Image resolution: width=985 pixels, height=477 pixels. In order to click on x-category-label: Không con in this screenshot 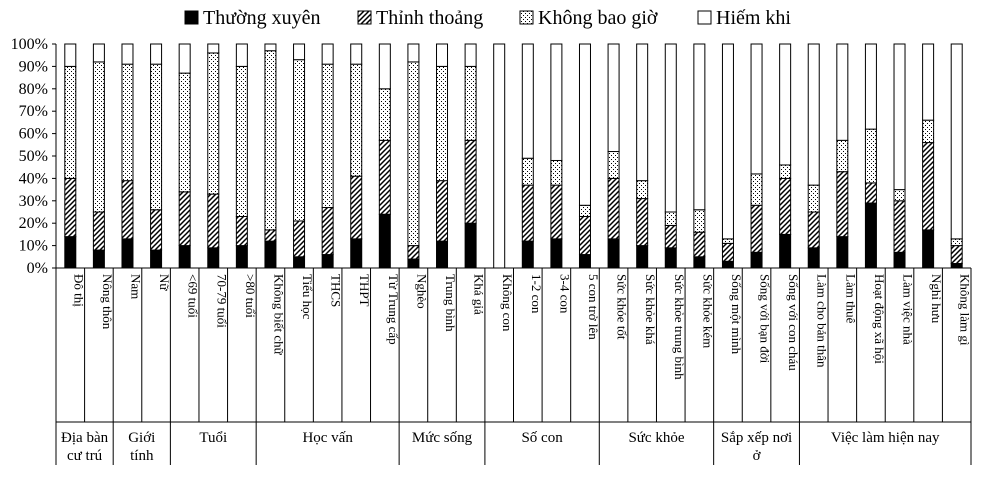, I will do `click(507, 303)`.